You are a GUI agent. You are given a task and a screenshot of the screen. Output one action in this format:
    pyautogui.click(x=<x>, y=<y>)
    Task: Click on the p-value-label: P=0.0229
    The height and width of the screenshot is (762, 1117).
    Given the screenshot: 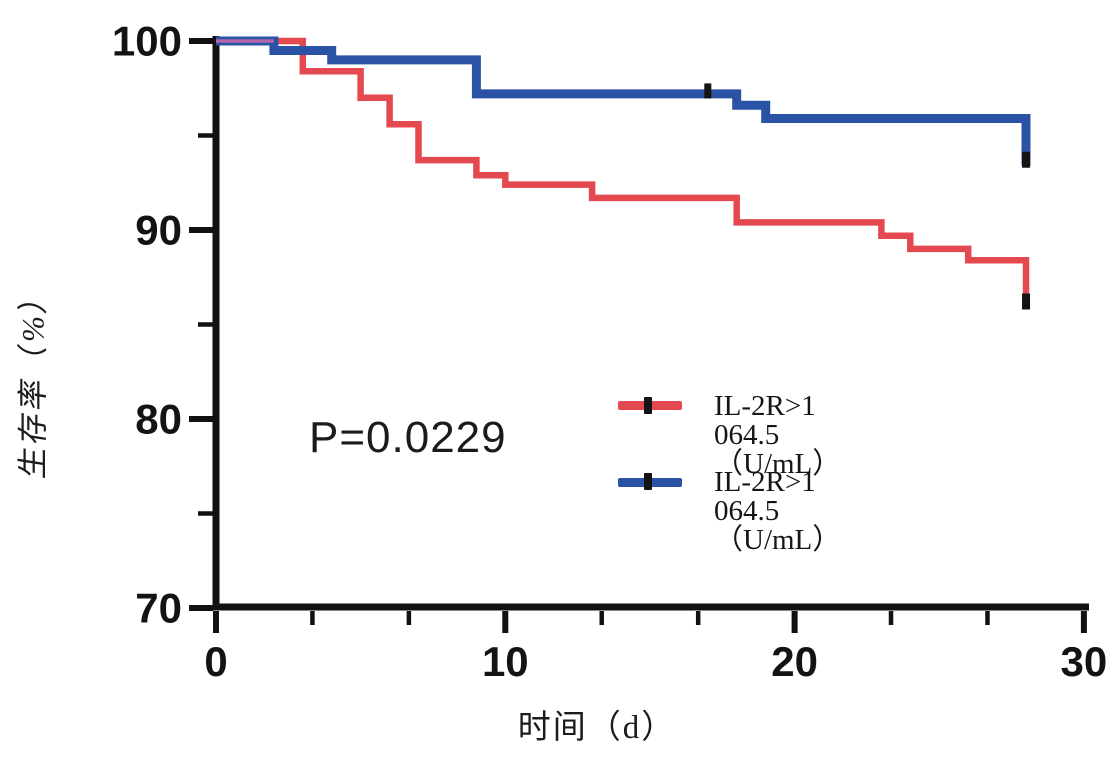 What is the action you would take?
    pyautogui.click(x=408, y=437)
    